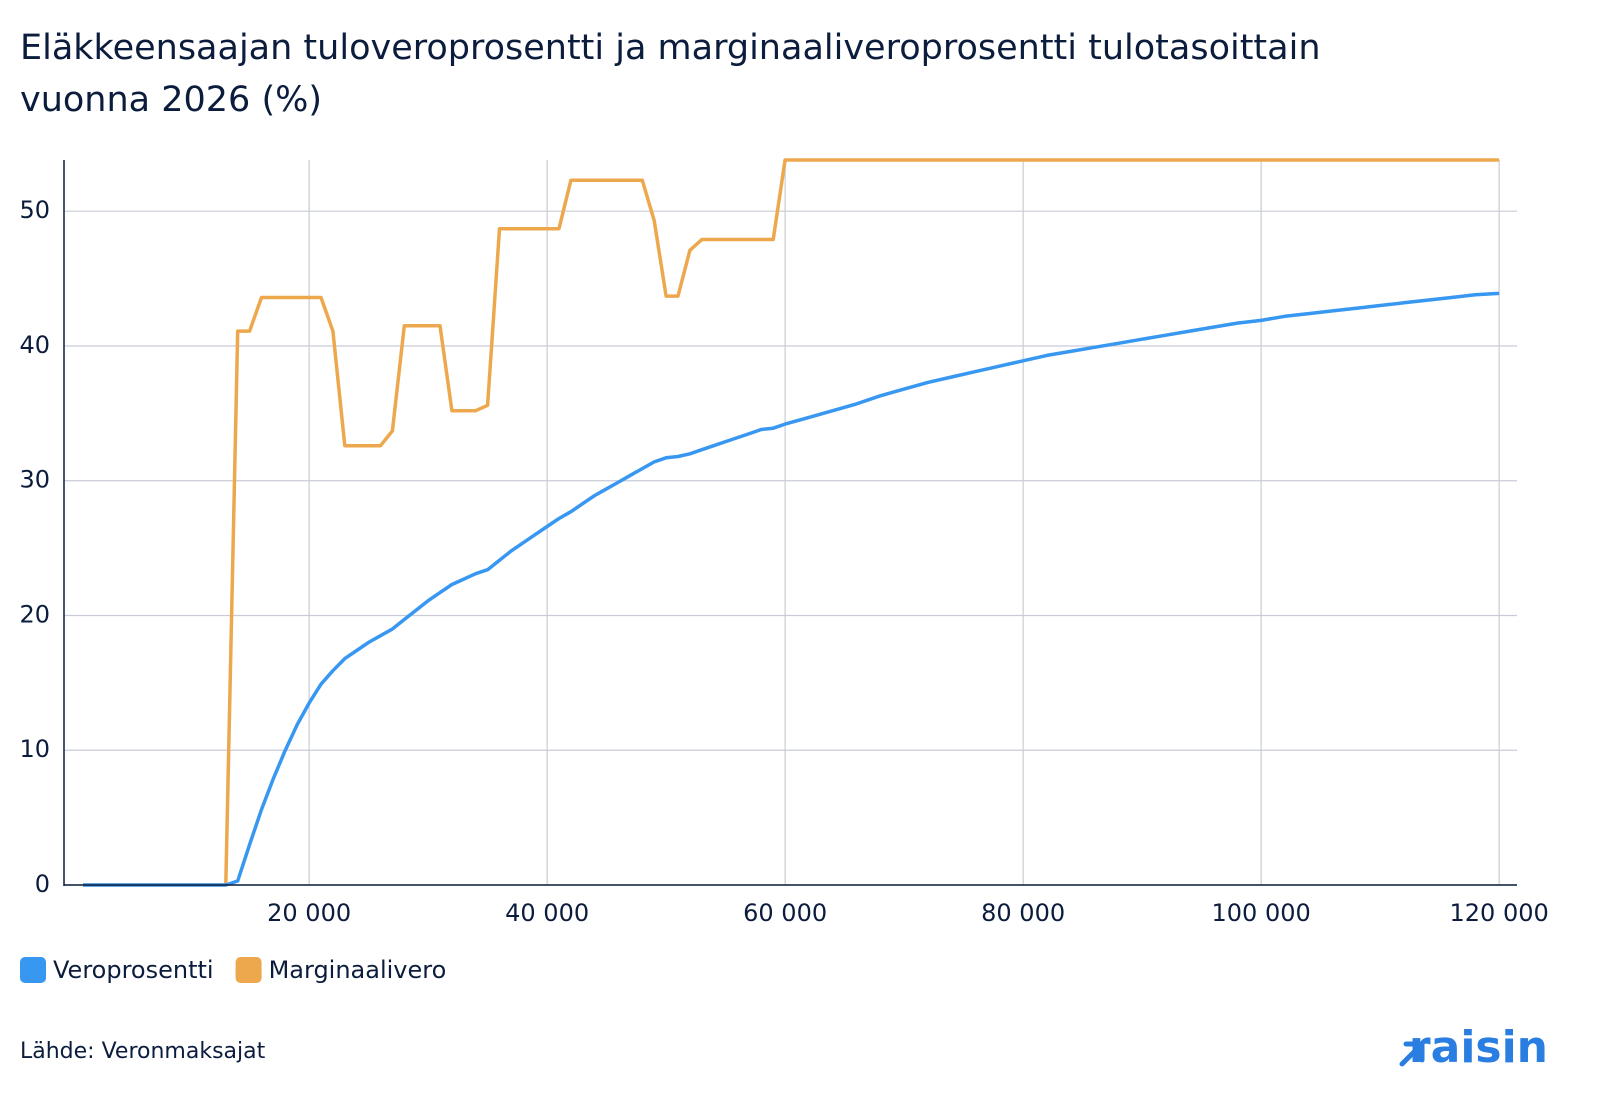 Image resolution: width=1612 pixels, height=1114 pixels. What do you see at coordinates (42, 884) in the screenshot?
I see `y-tick-label: 0` at bounding box center [42, 884].